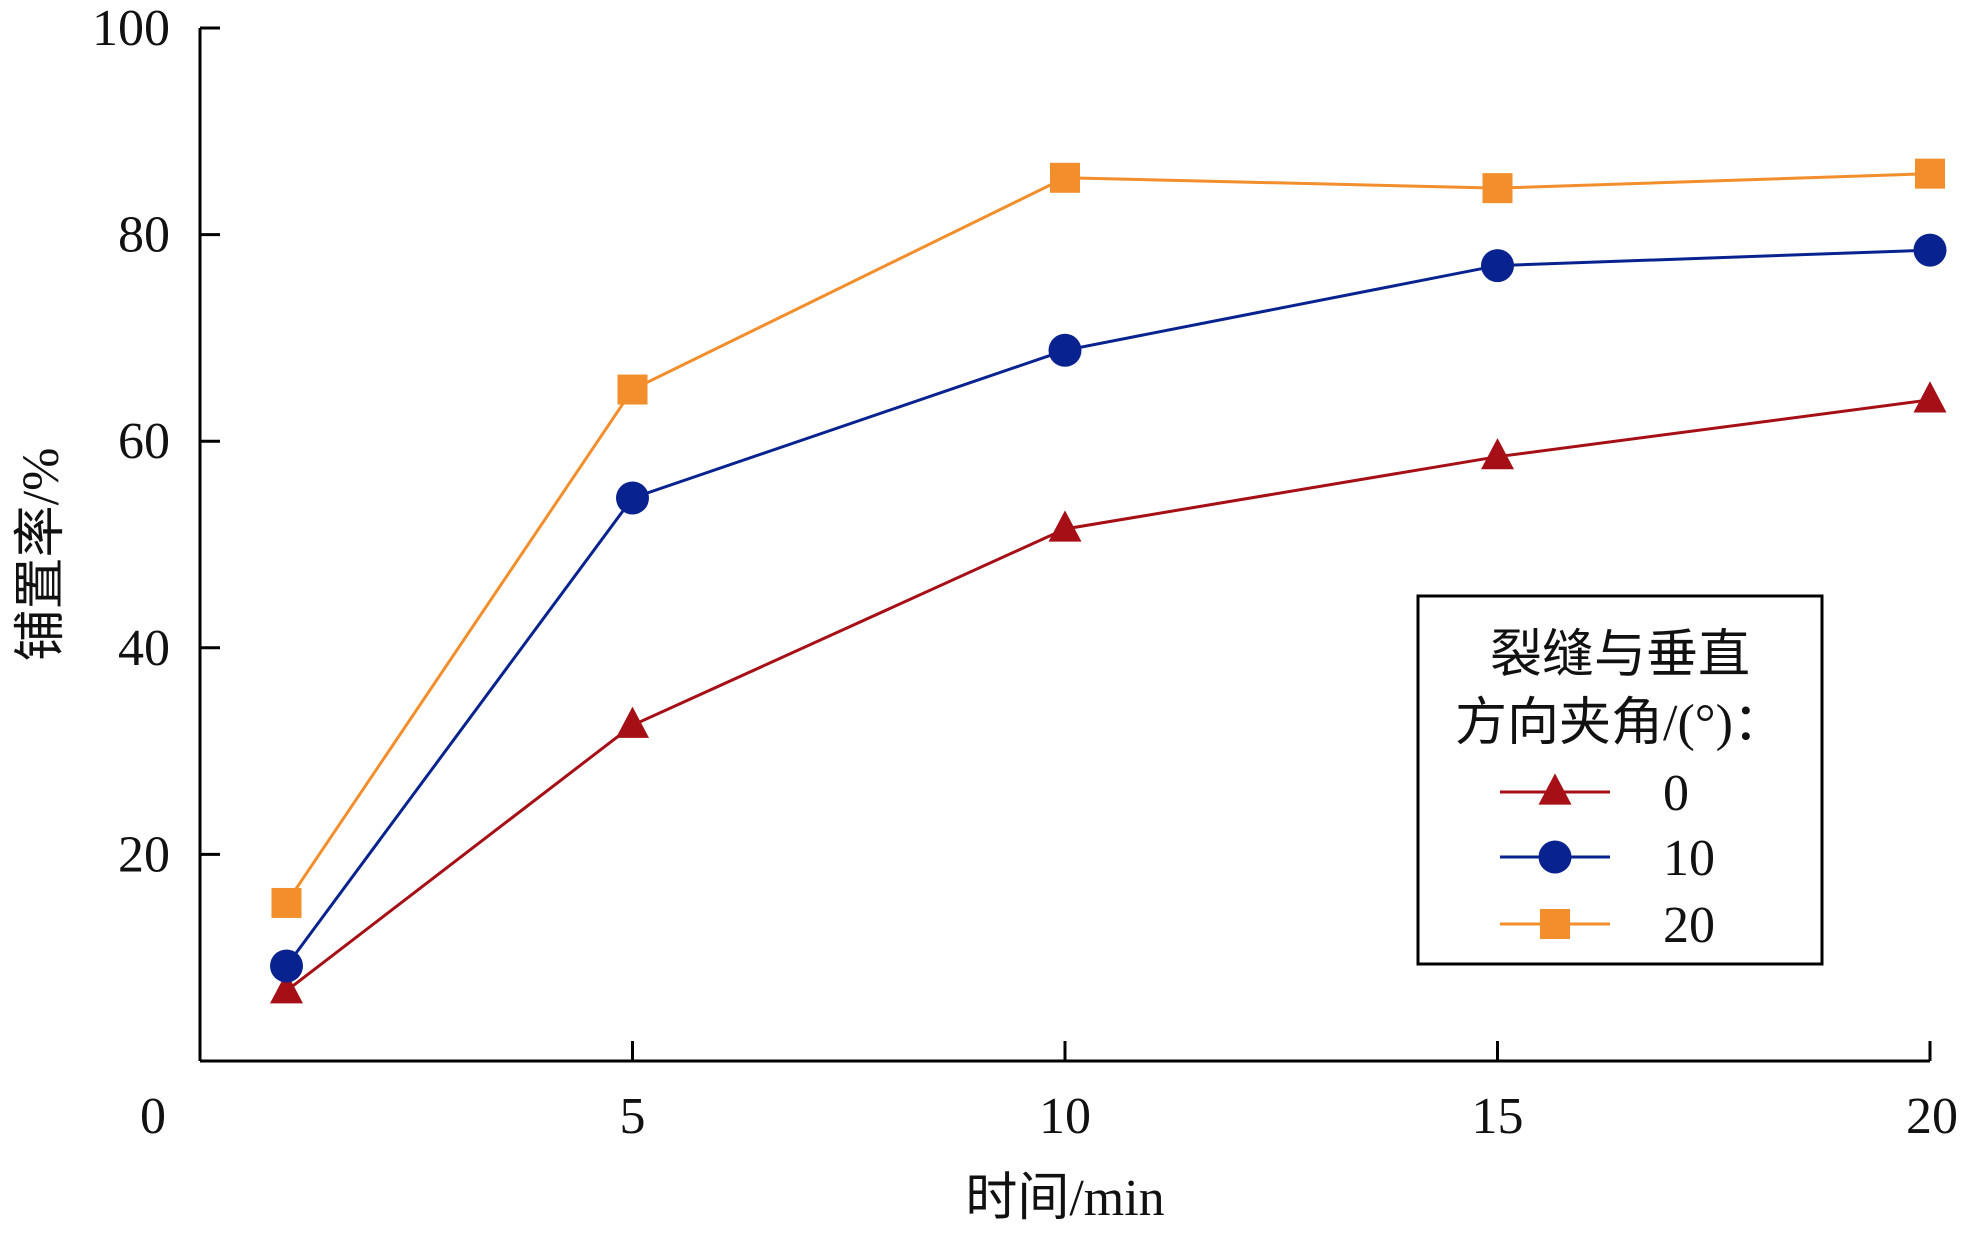 The height and width of the screenshot is (1239, 1968). Describe the element at coordinates (1498, 1116) in the screenshot. I see `x-tick-label: 15` at that location.